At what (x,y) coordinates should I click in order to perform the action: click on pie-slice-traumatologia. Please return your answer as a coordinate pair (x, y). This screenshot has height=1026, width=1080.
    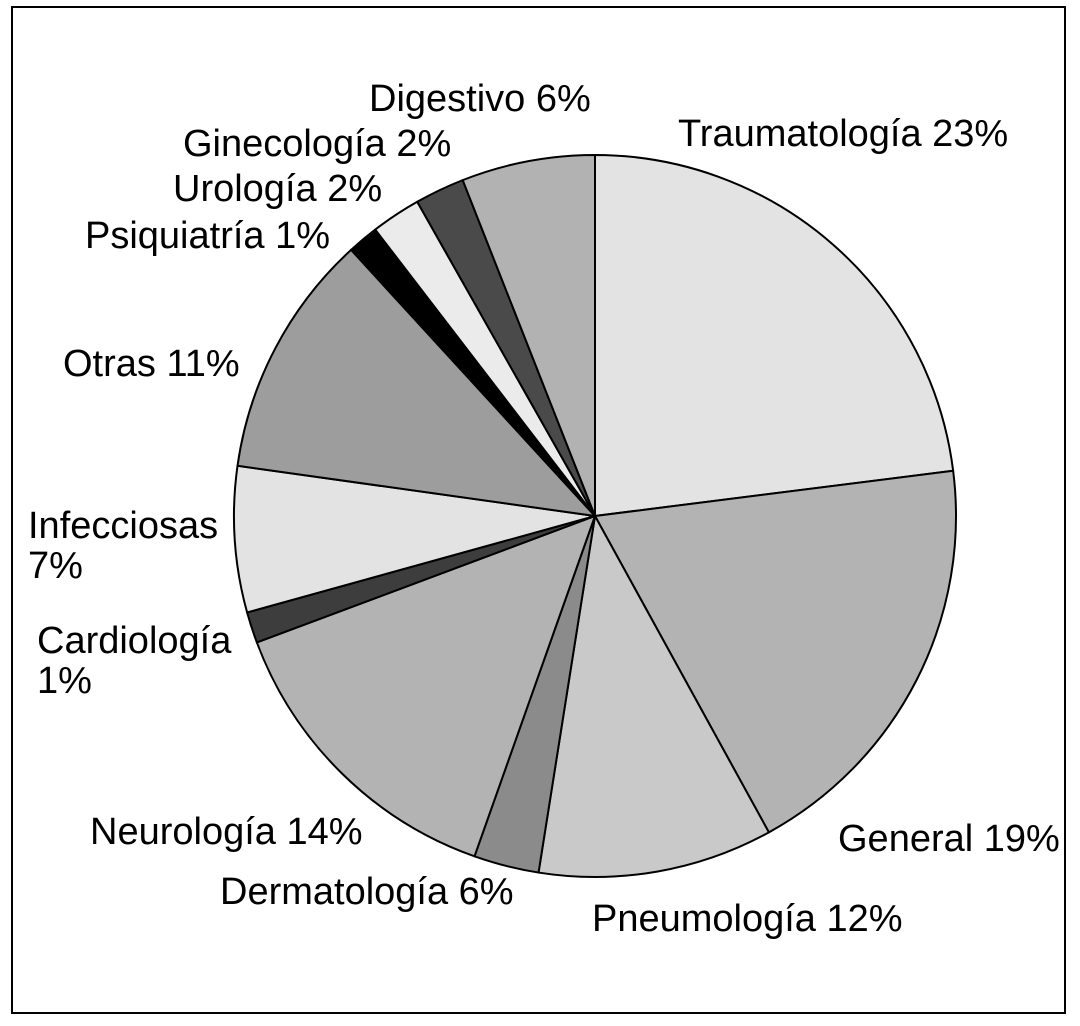
    Looking at the image, I should click on (774, 335).